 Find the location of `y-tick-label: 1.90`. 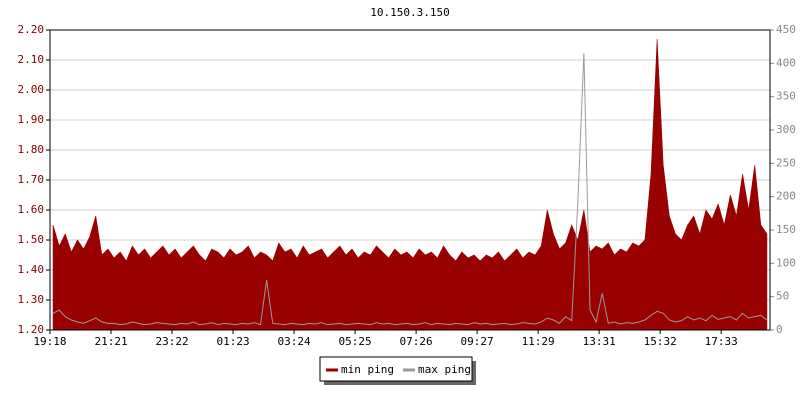

y-tick-label: 1.90 is located at coordinates (31, 119).